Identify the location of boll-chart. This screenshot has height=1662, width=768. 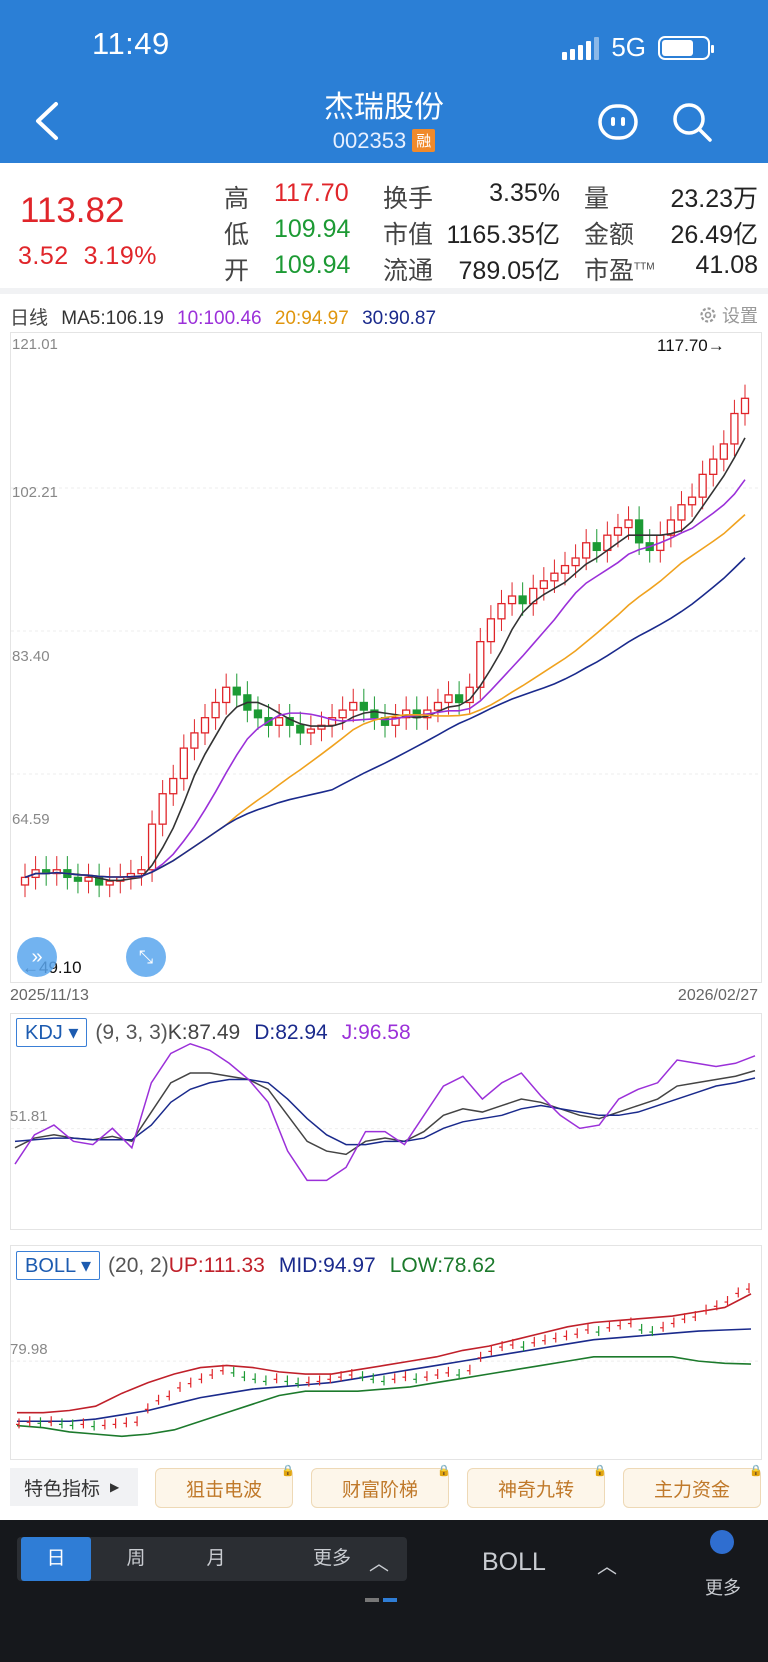
(386, 1352).